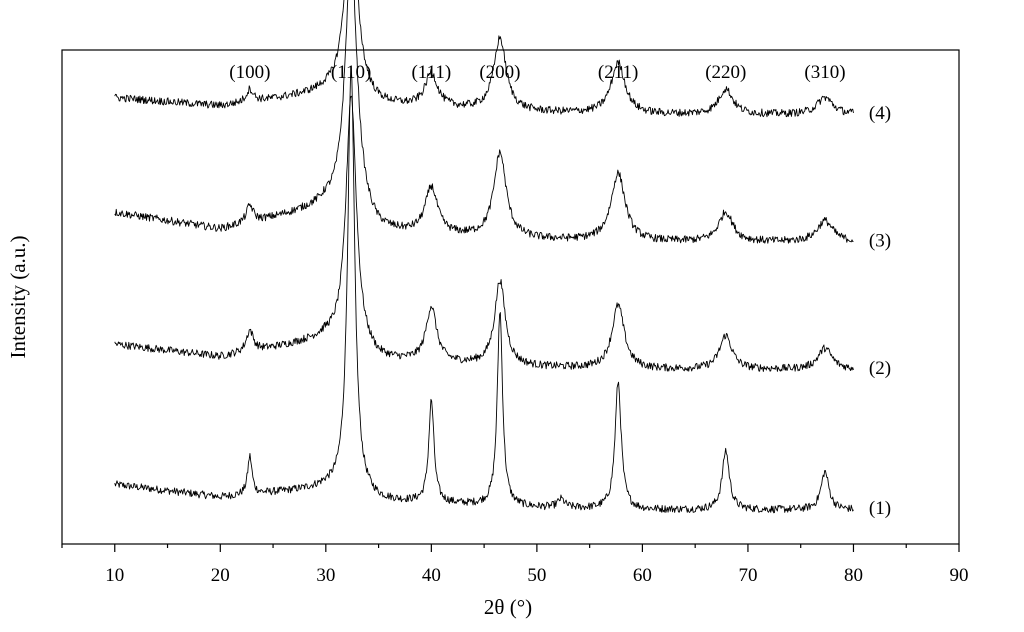 Image resolution: width=1024 pixels, height=632 pixels. I want to click on peak-label: (110), so click(351, 72).